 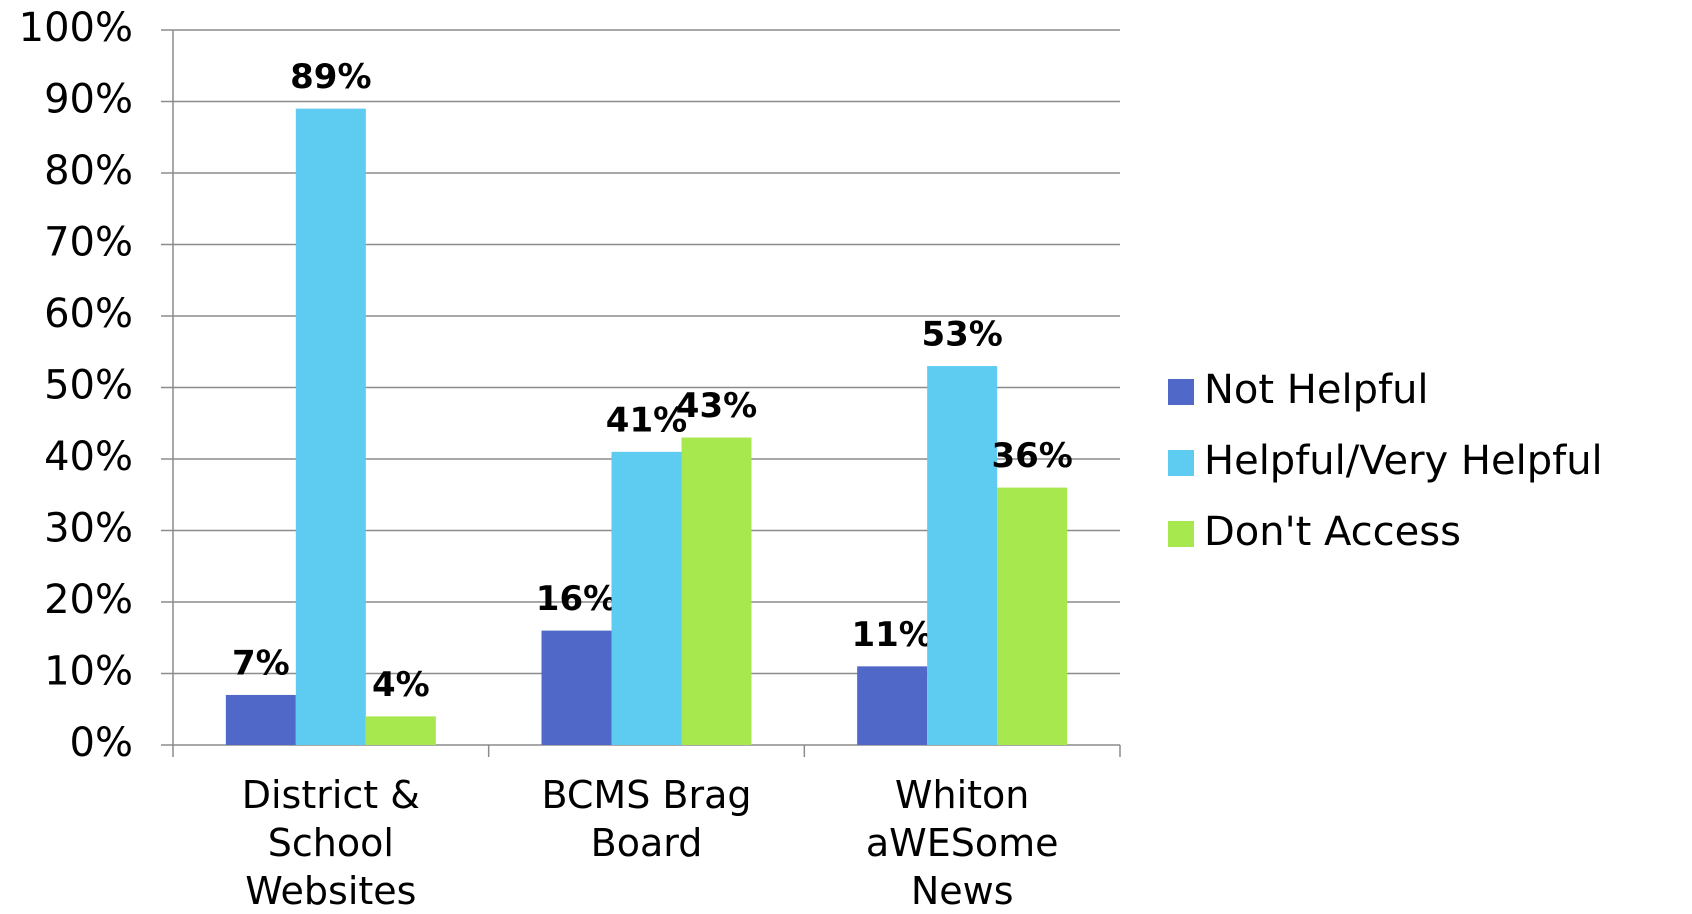 What do you see at coordinates (330, 843) in the screenshot?
I see `x-tick-label: District & School Websites` at bounding box center [330, 843].